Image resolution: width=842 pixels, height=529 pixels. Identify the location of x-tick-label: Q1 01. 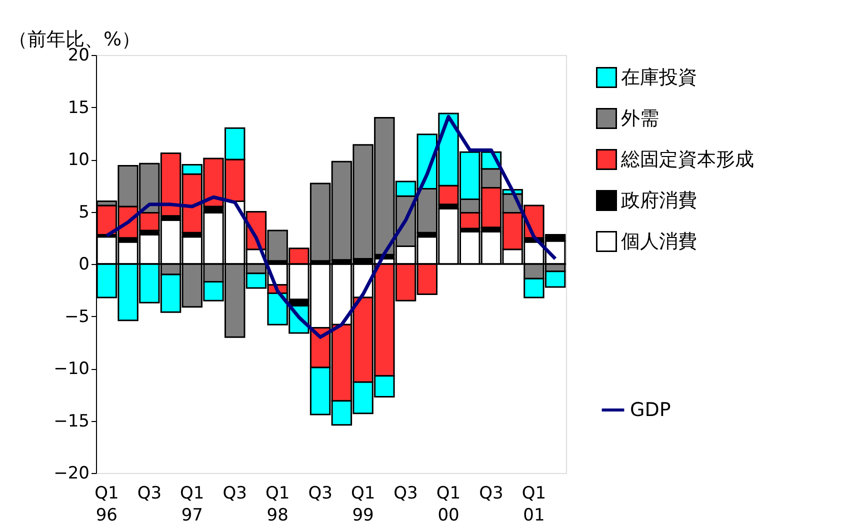
(534, 505).